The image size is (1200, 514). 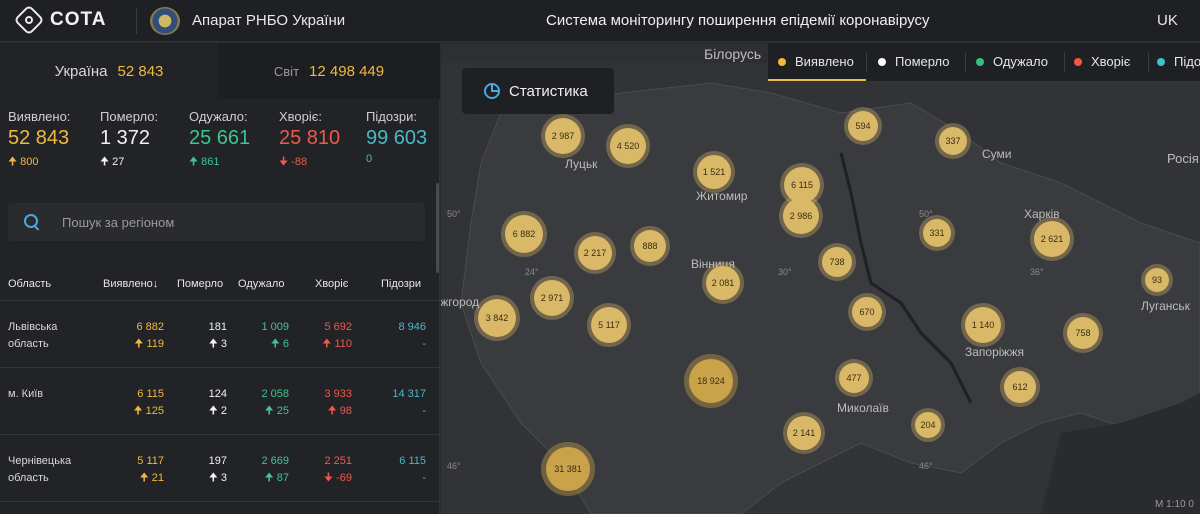 I want to click on map-label-zhytomyr: Житомир, so click(x=722, y=196).